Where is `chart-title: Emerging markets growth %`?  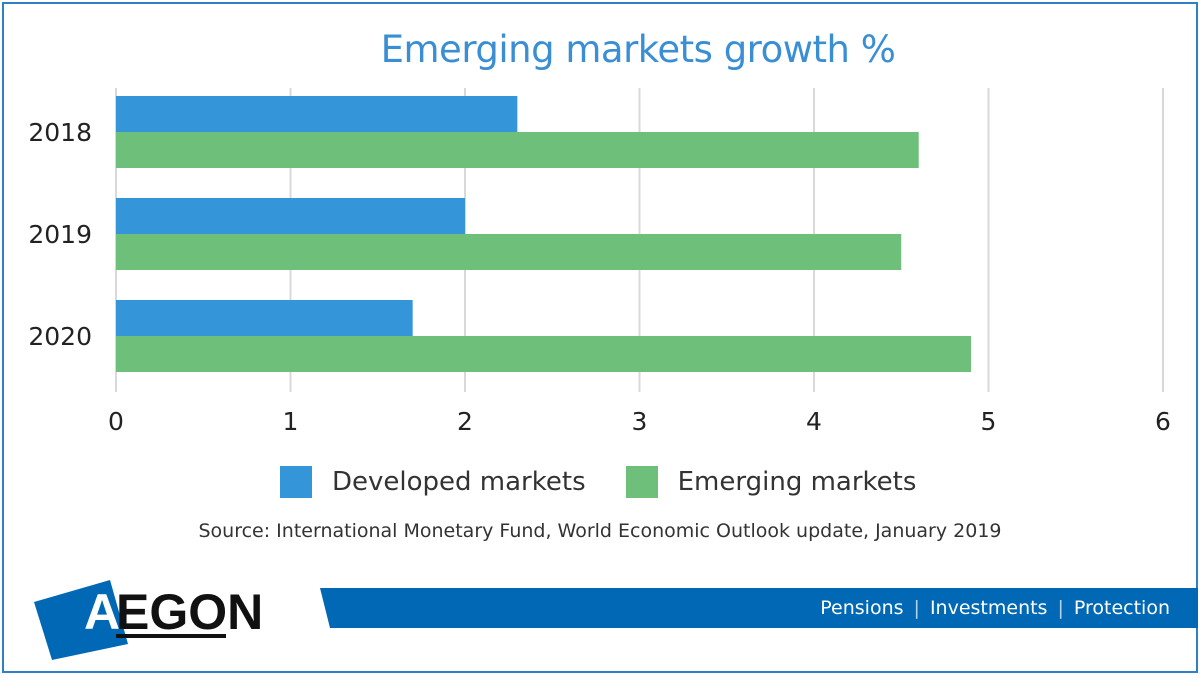 chart-title: Emerging markets growth % is located at coordinates (638, 49).